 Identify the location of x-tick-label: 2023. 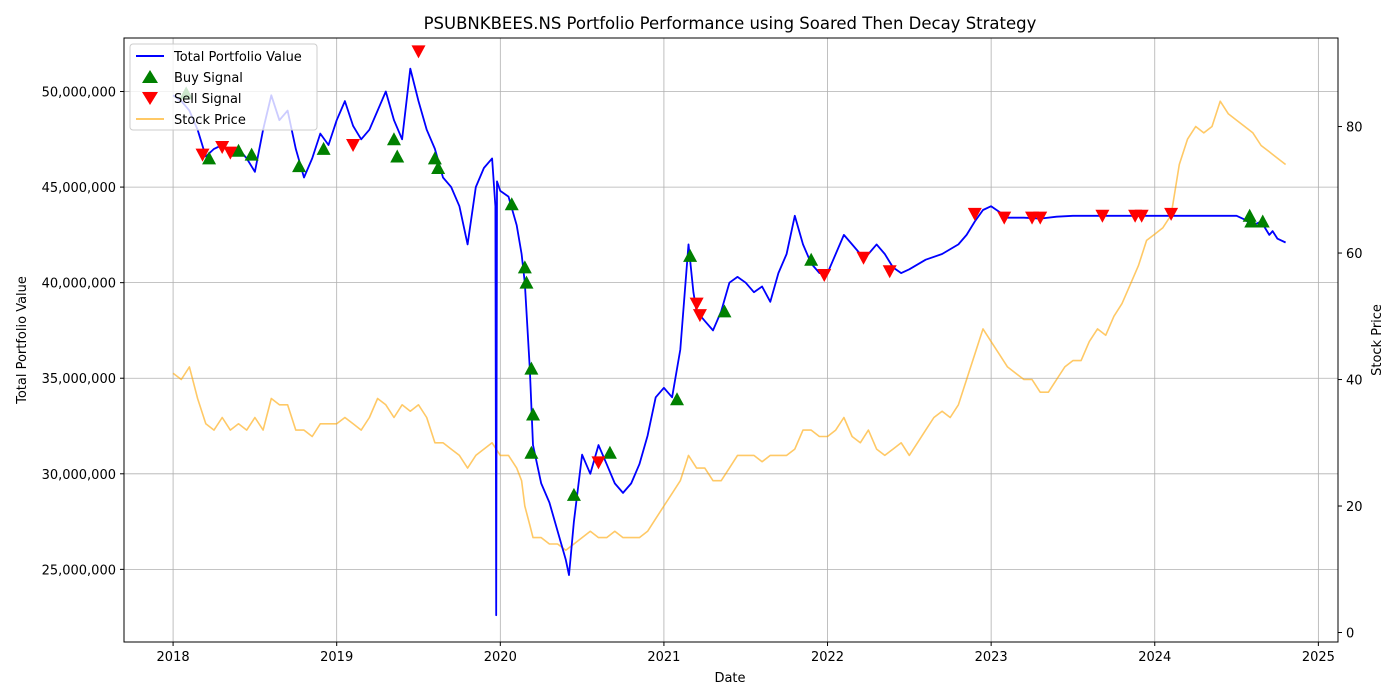
(991, 657).